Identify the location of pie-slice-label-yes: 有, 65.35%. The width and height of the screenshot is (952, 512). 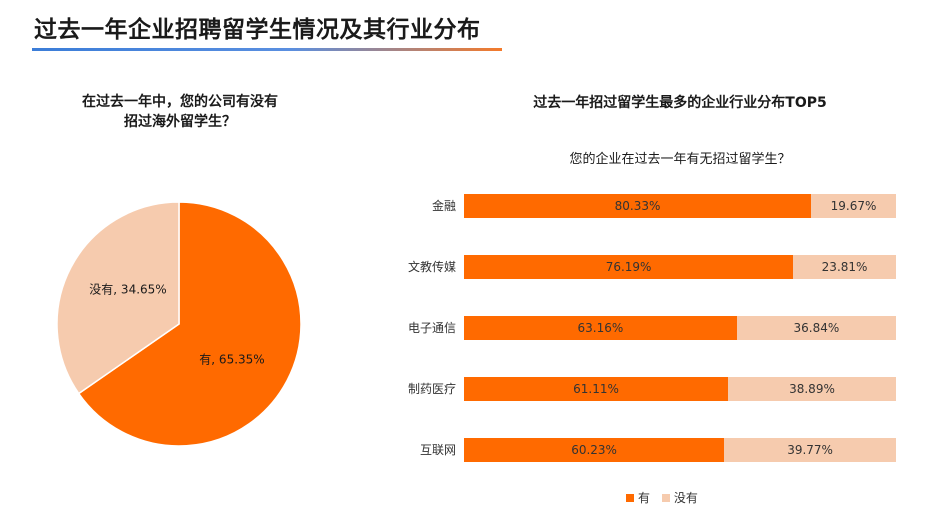
(232, 359).